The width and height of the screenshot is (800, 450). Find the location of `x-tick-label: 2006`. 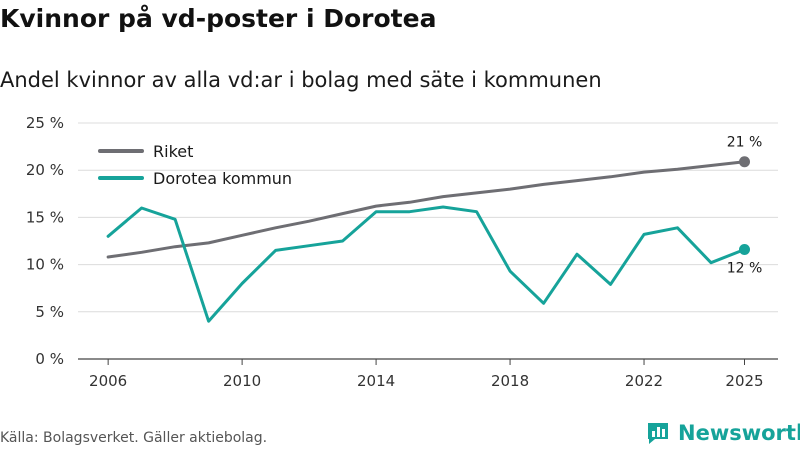

x-tick-label: 2006 is located at coordinates (108, 381).